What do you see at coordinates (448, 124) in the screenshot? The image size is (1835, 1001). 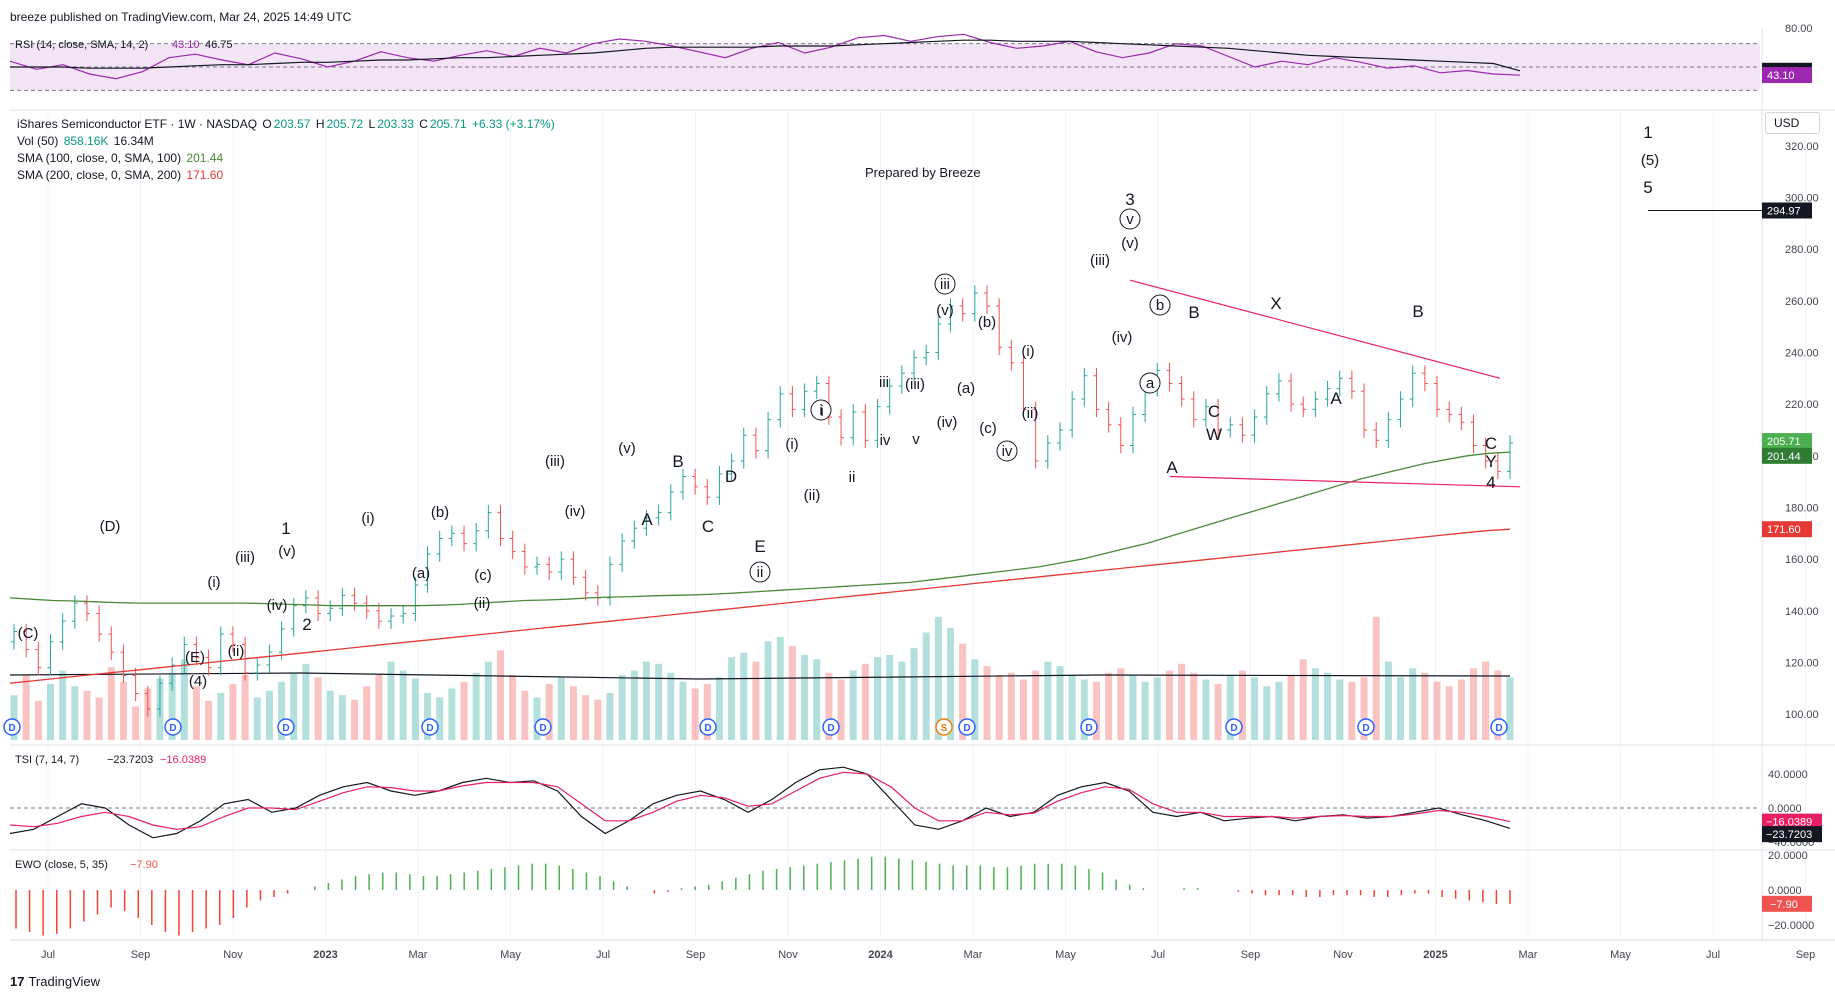 I see `ohlc-close: 205.71` at bounding box center [448, 124].